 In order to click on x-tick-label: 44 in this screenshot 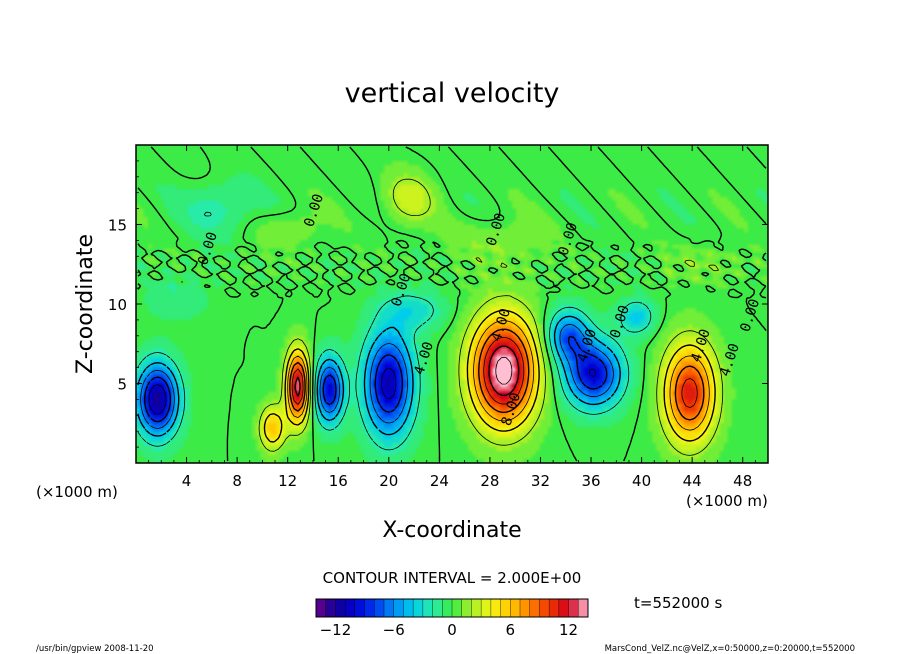, I will do `click(692, 481)`.